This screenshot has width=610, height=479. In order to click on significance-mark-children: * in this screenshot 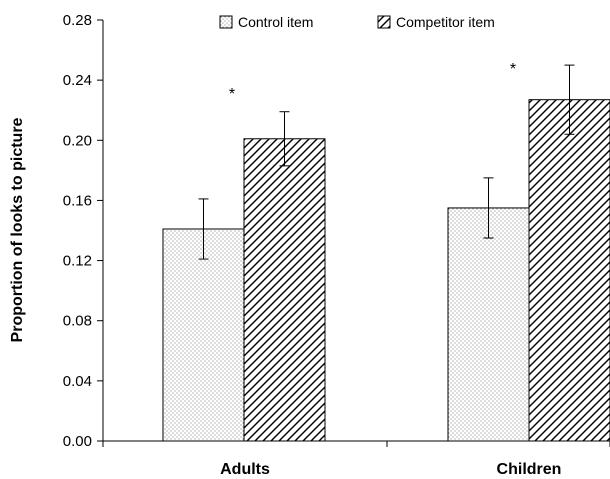, I will do `click(513, 69)`.